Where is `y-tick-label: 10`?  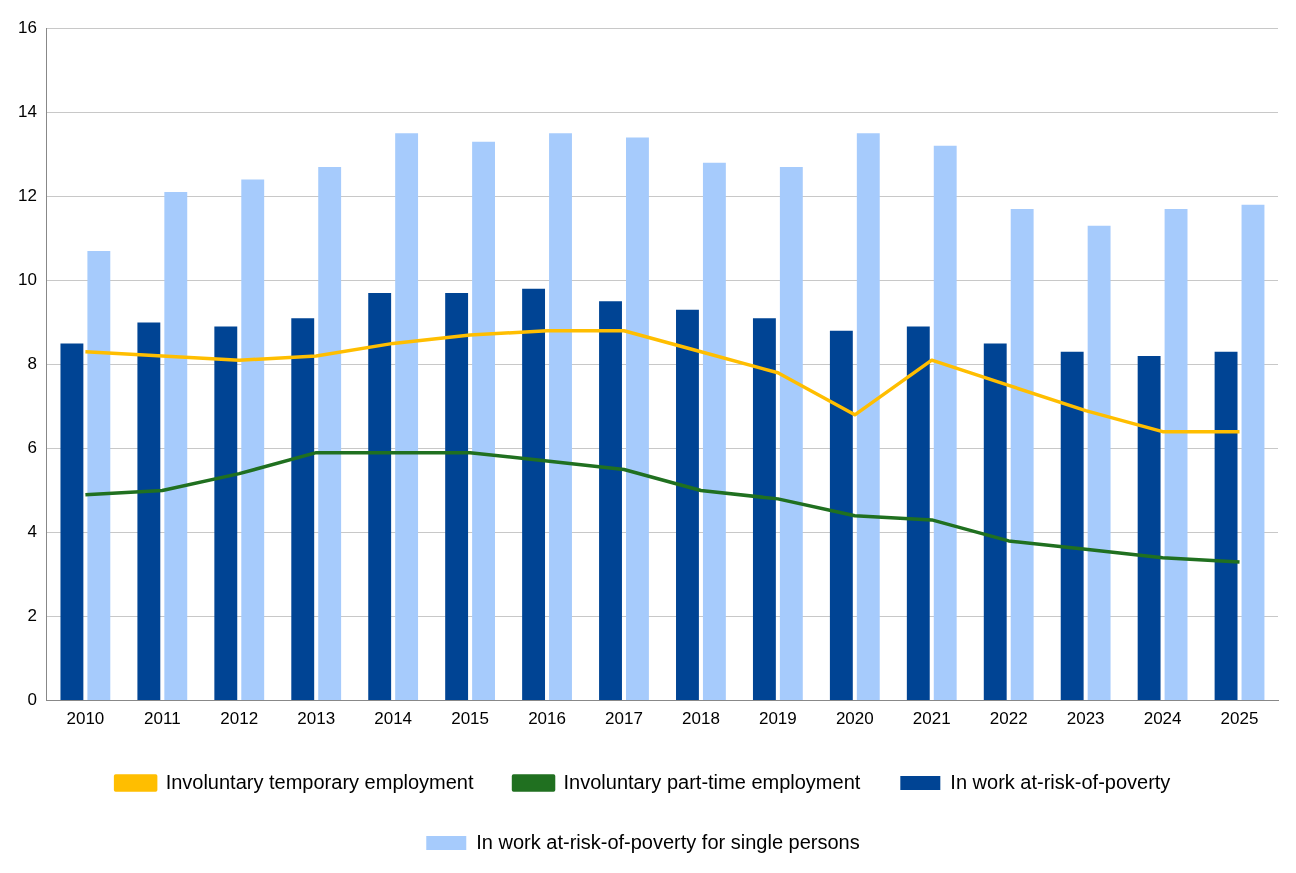 y-tick-label: 10 is located at coordinates (27, 280).